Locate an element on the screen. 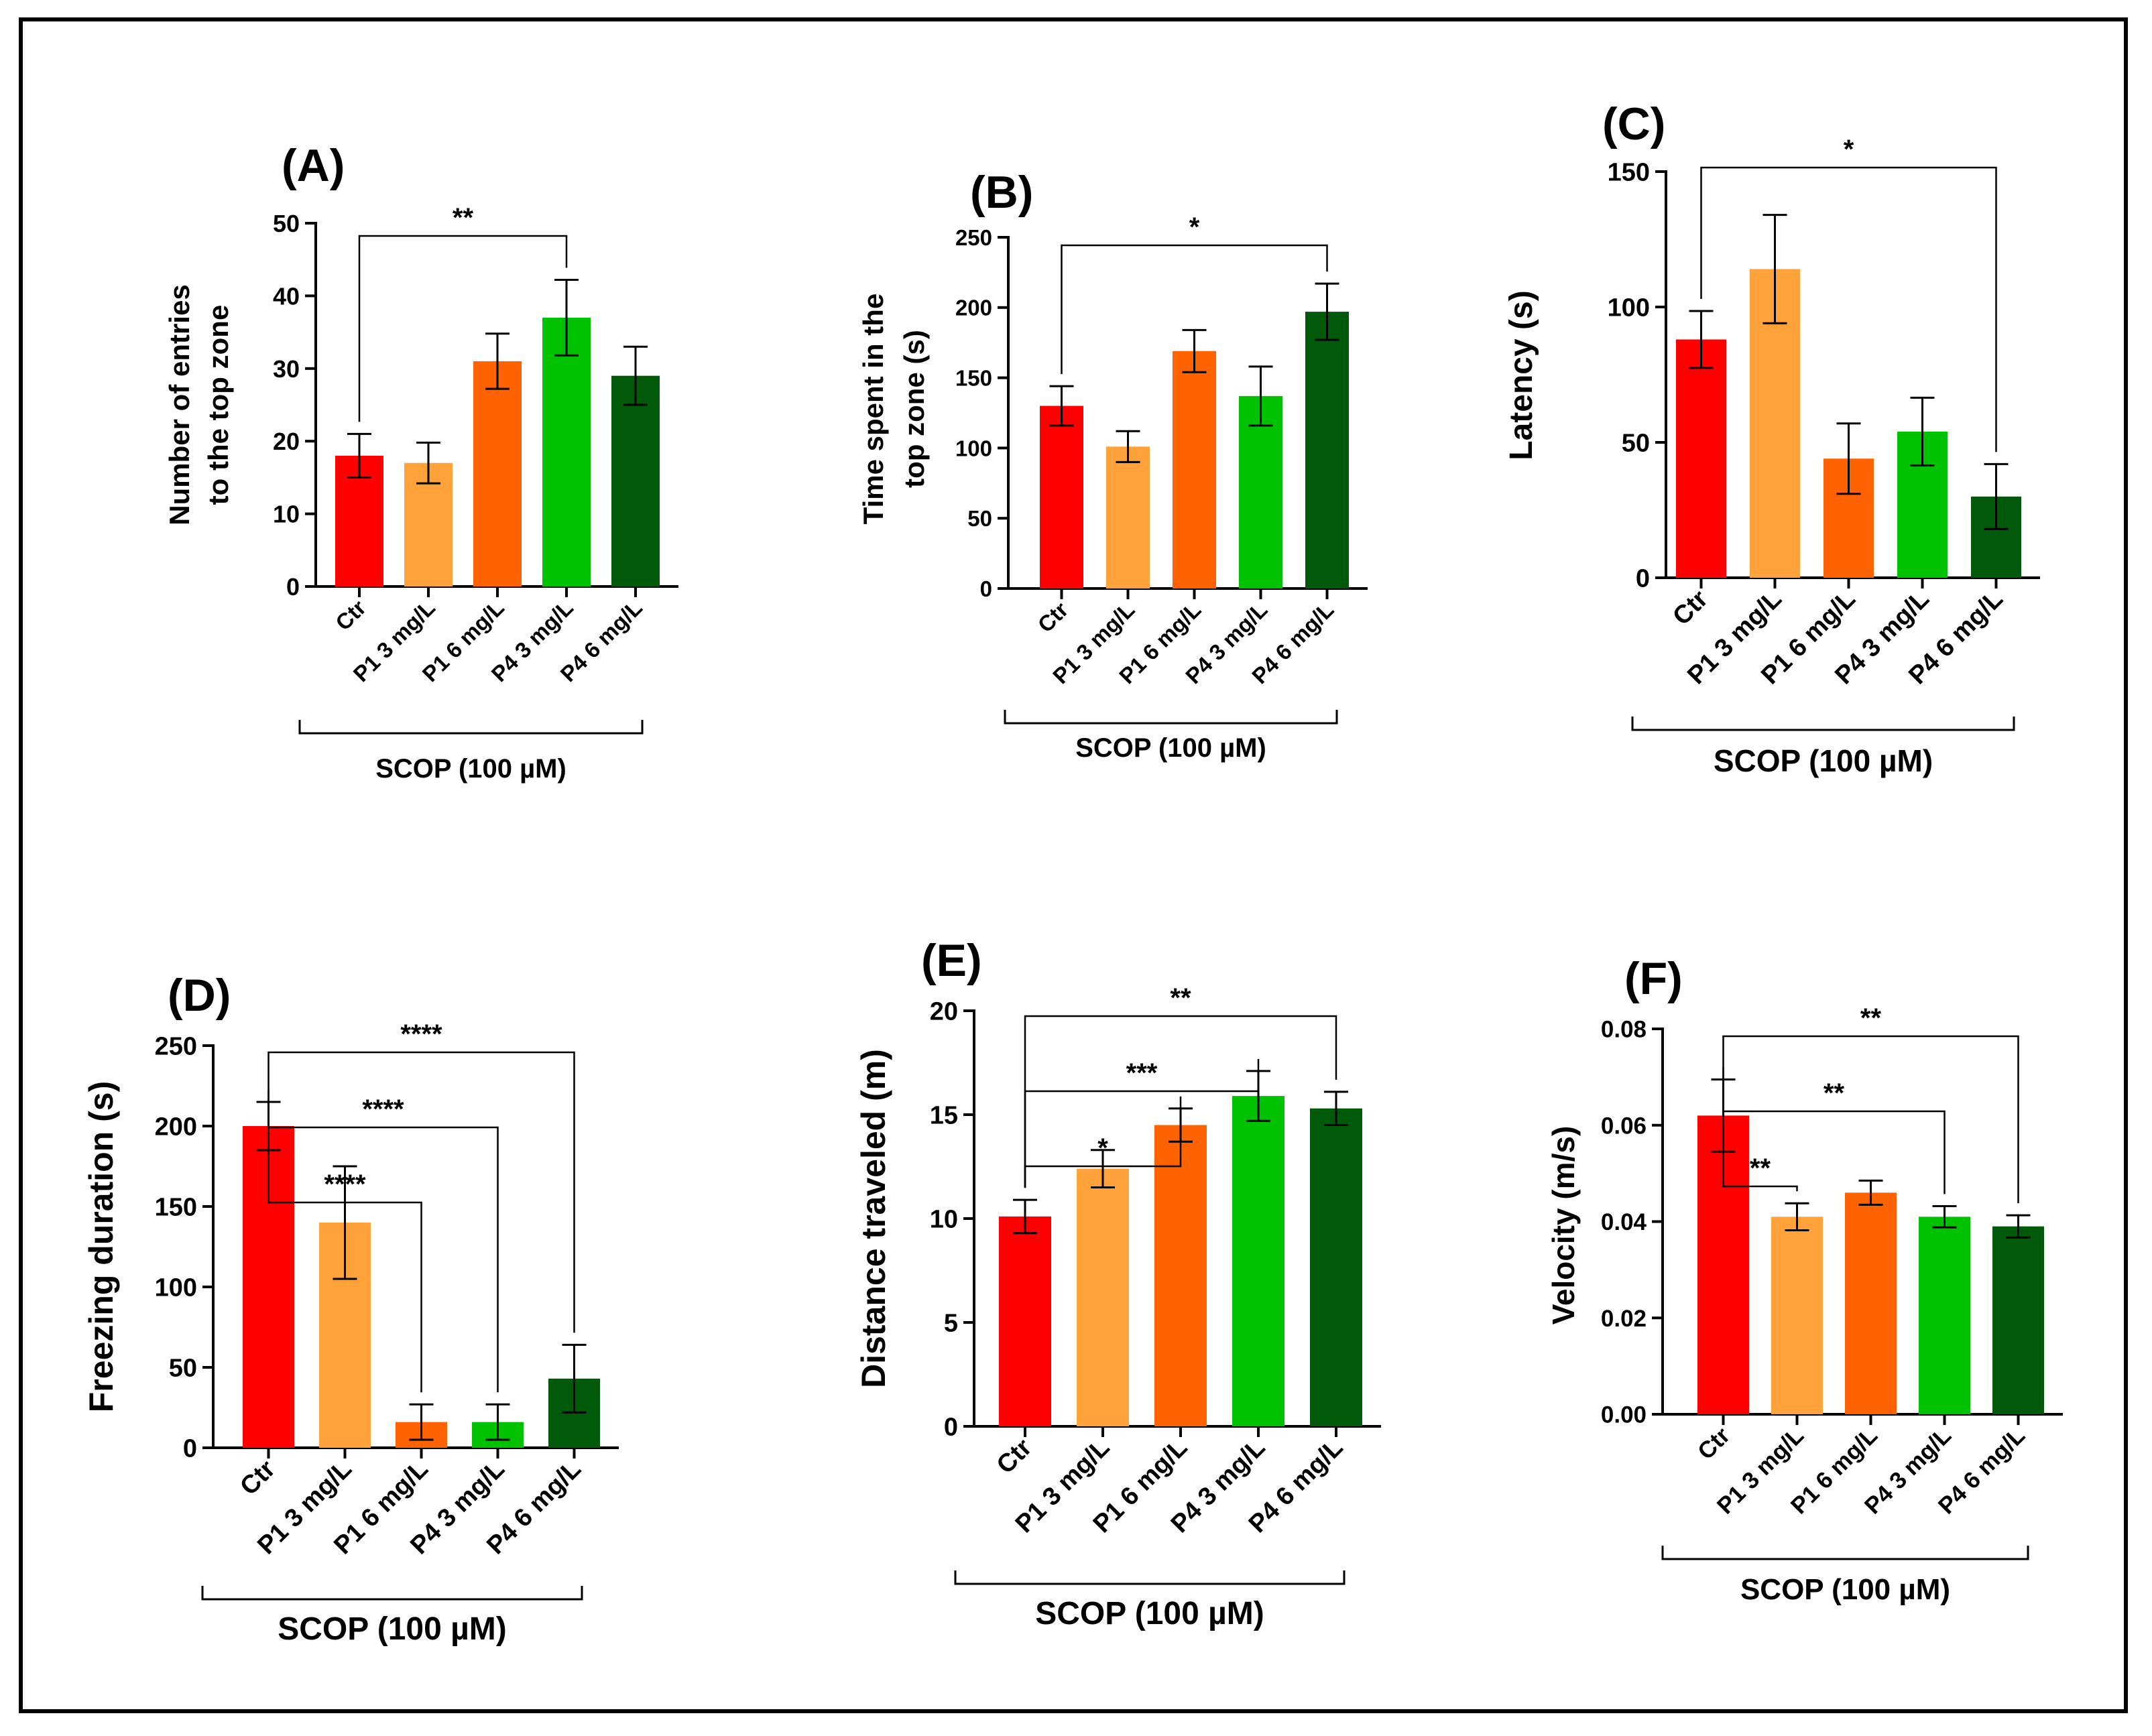 The height and width of the screenshot is (1736, 2152). y-tick-label: 15 is located at coordinates (944, 1116).